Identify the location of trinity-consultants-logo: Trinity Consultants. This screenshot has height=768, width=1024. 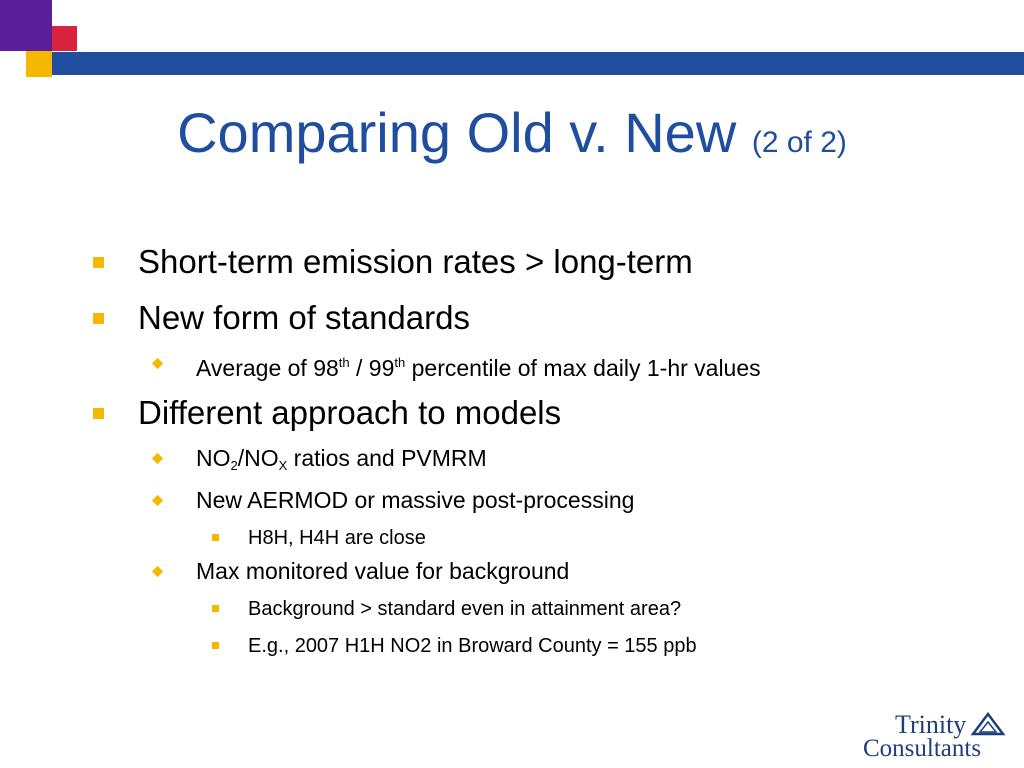
(934, 735).